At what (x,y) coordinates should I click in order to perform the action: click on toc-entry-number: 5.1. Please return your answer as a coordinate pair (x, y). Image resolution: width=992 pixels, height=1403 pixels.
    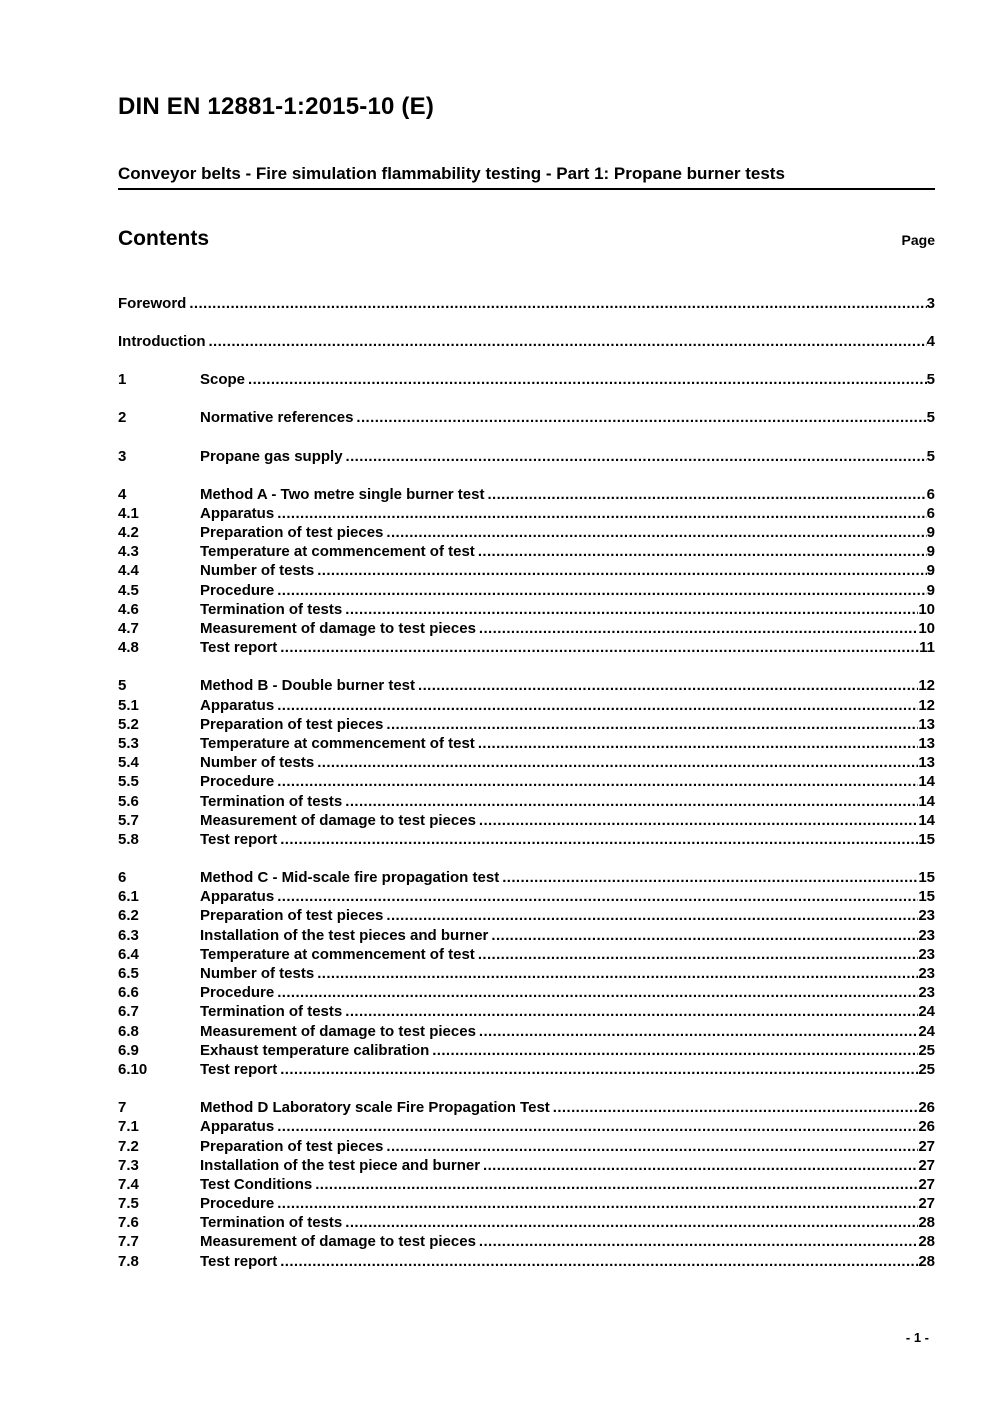
    Looking at the image, I should click on (128, 705).